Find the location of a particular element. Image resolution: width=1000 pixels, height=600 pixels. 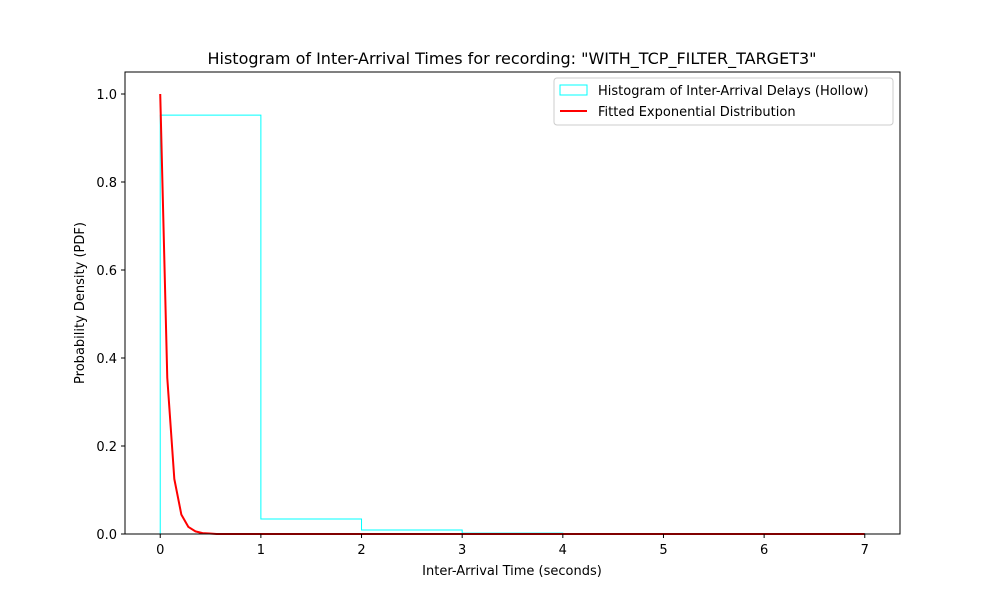

y-tick-label: 0.2 is located at coordinates (106, 447).